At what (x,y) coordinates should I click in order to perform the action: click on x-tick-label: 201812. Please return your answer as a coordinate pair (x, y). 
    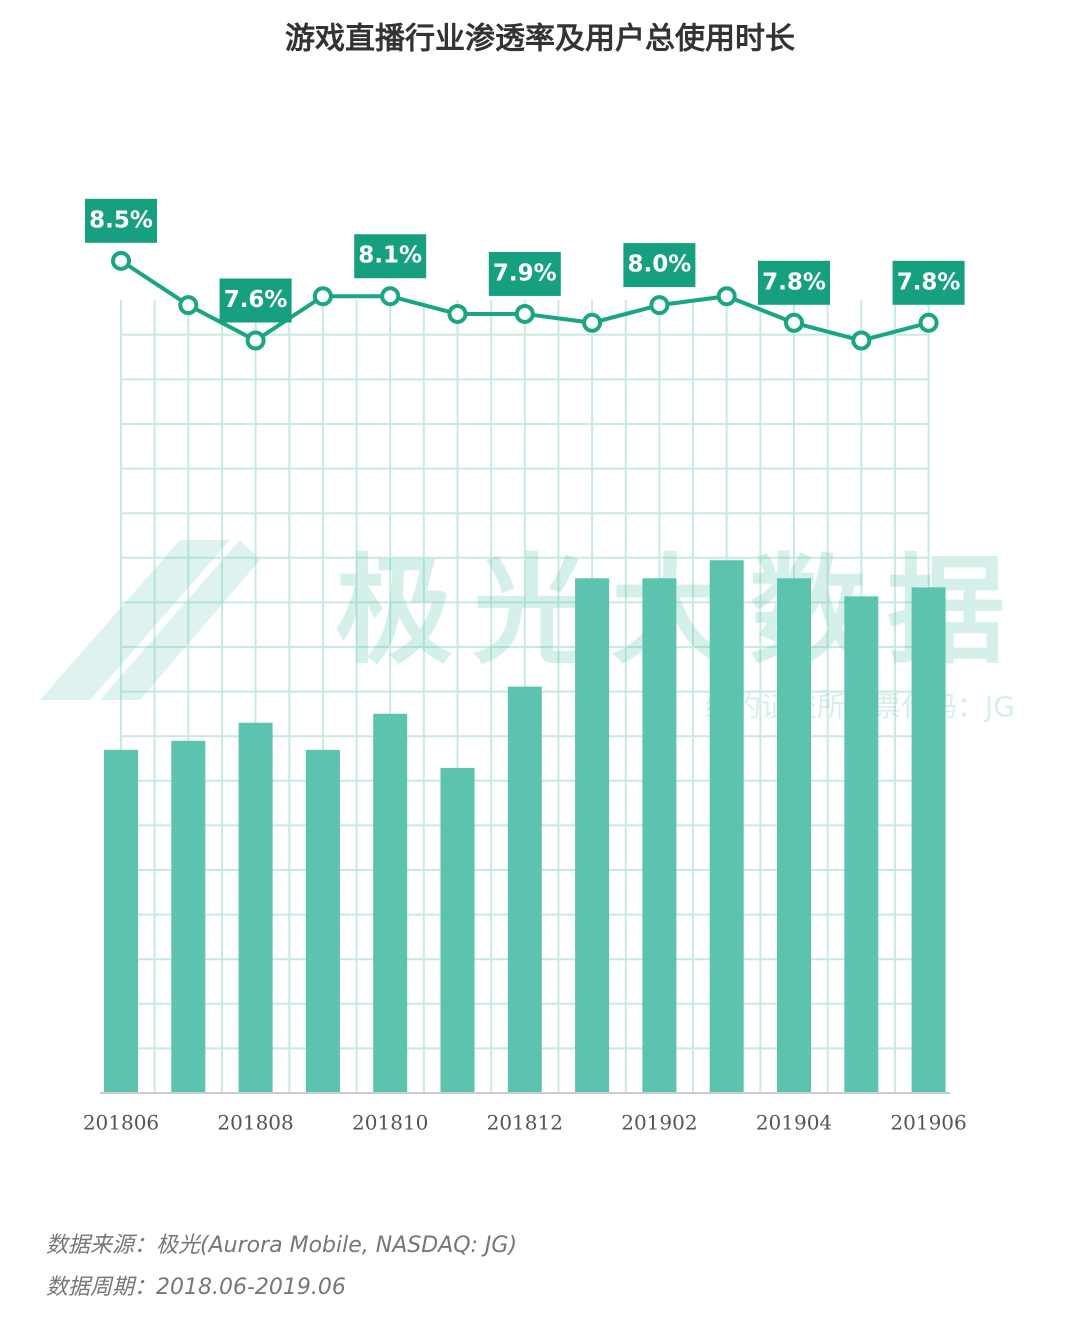
    Looking at the image, I should click on (525, 1123).